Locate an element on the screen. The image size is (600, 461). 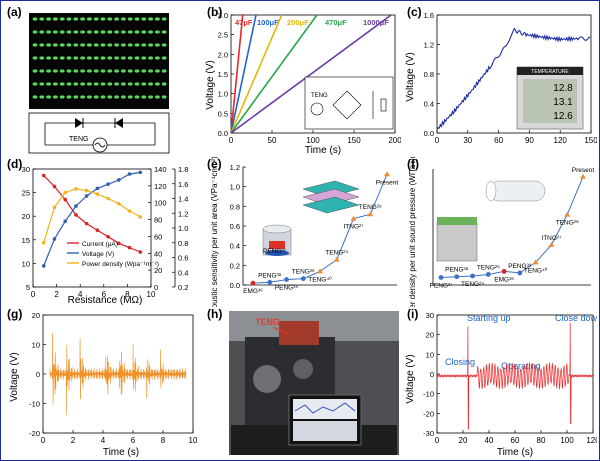
chart-d-xtick-label: 6 is located at coordinates (104, 294).